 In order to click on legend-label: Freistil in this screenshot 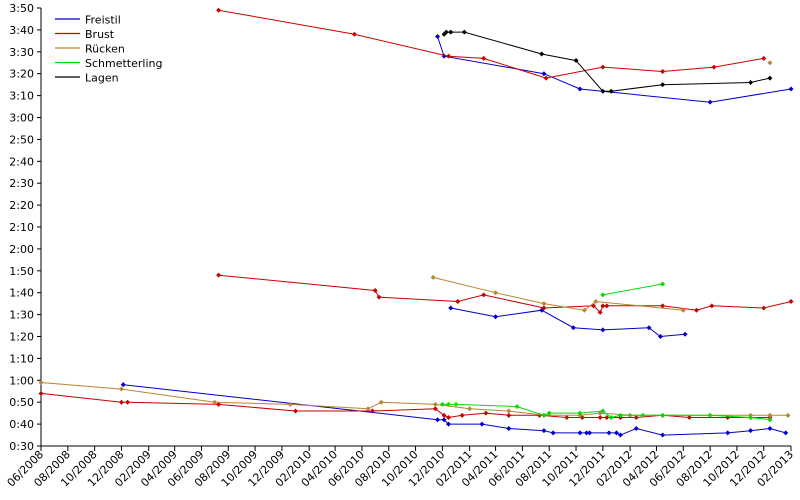, I will do `click(103, 20)`.